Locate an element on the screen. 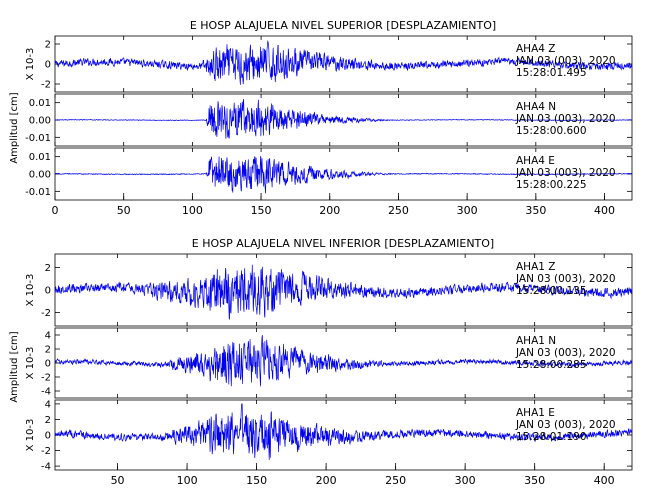 This screenshot has width=650, height=500. station-time-label: 15:28:00.285 is located at coordinates (551, 365).